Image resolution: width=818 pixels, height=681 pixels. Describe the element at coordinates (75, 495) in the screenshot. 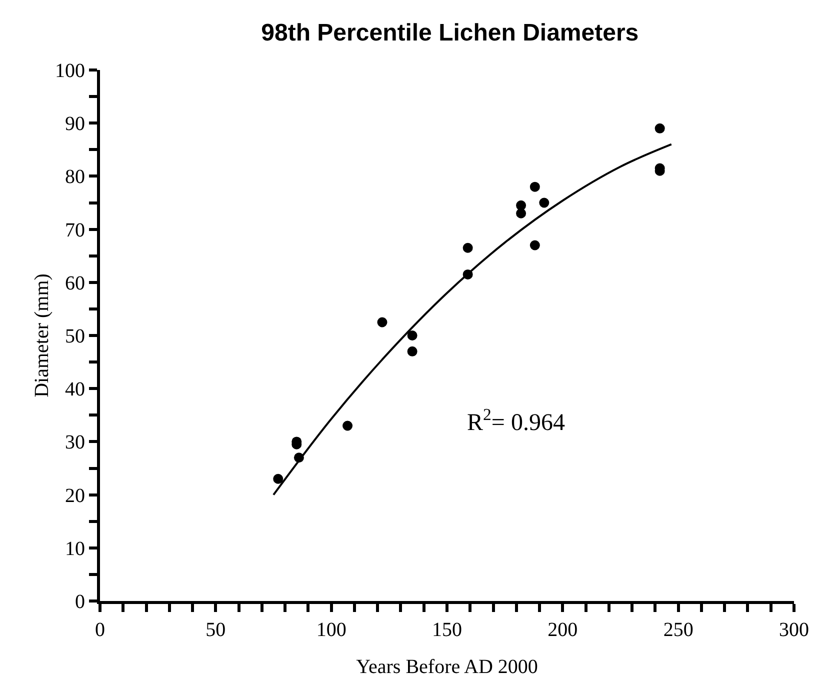

I see `y-tick-label: 20` at that location.